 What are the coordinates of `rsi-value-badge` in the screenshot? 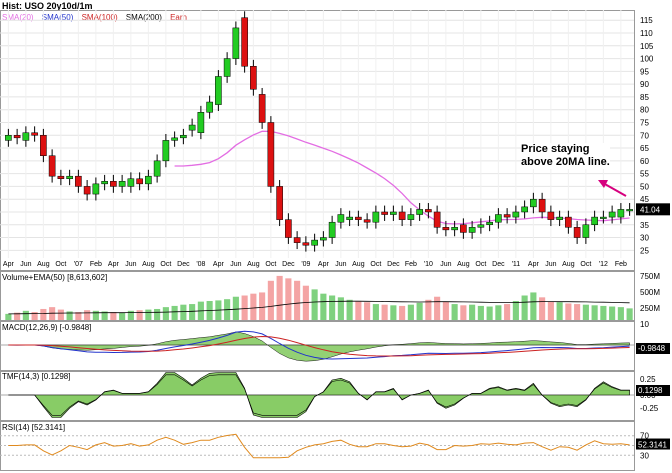 It's located at (653, 444).